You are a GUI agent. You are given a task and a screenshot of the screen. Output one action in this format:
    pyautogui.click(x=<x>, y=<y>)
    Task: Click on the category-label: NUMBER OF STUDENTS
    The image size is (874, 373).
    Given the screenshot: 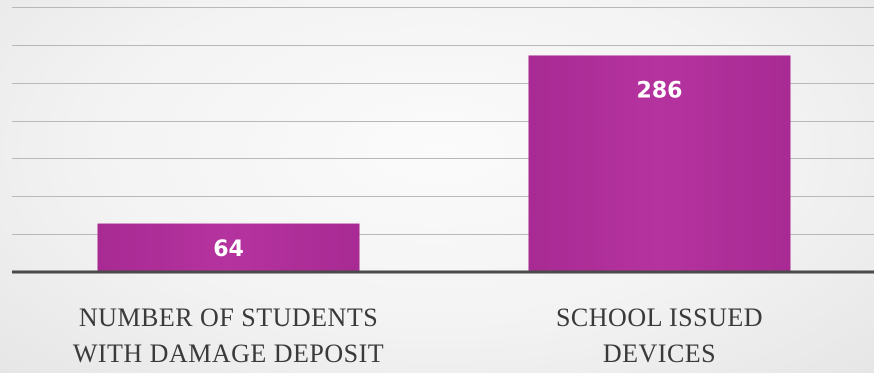 What is the action you would take?
    pyautogui.click(x=228, y=317)
    